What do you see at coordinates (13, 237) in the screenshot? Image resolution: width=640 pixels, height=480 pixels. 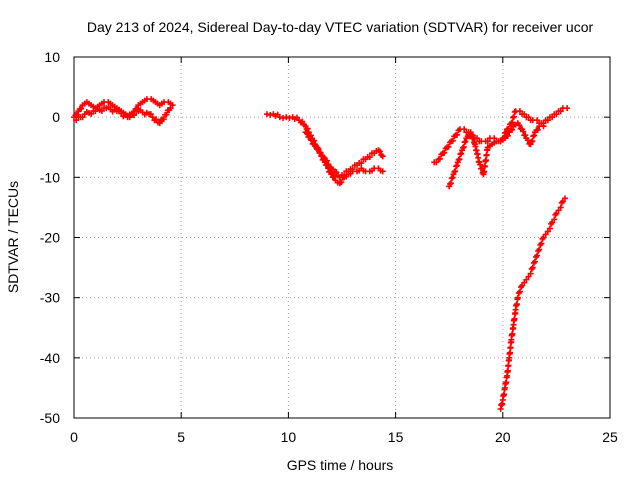 I see `y-axis-label: SDTVAR / TECUs` at bounding box center [13, 237].